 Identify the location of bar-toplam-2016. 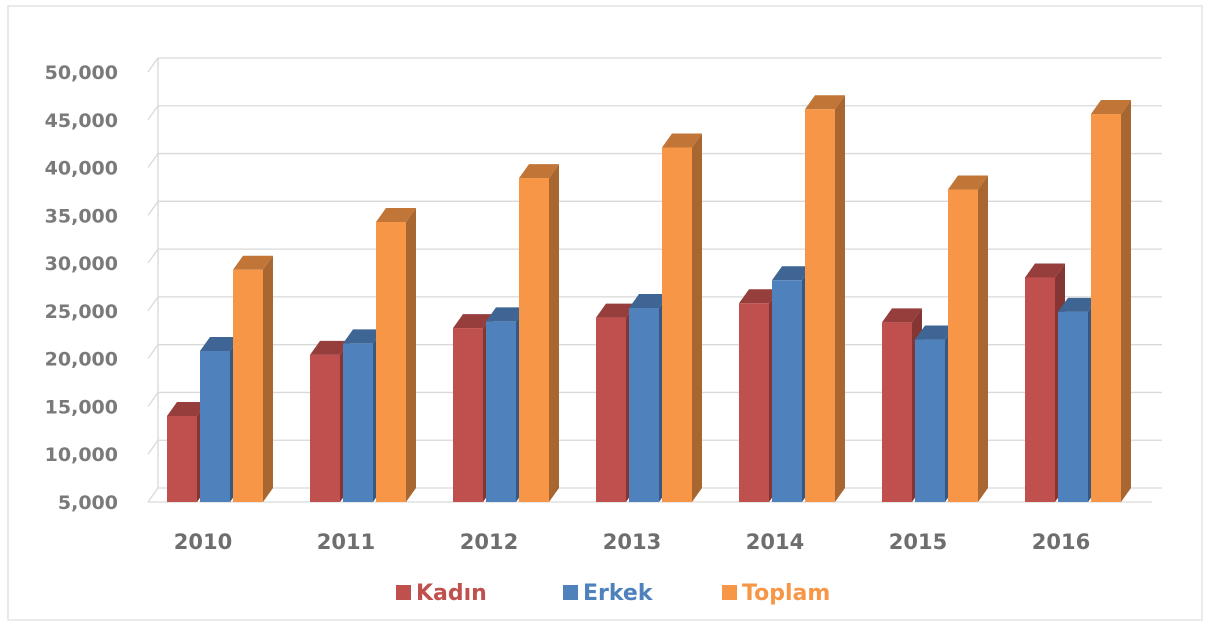
(1111, 301).